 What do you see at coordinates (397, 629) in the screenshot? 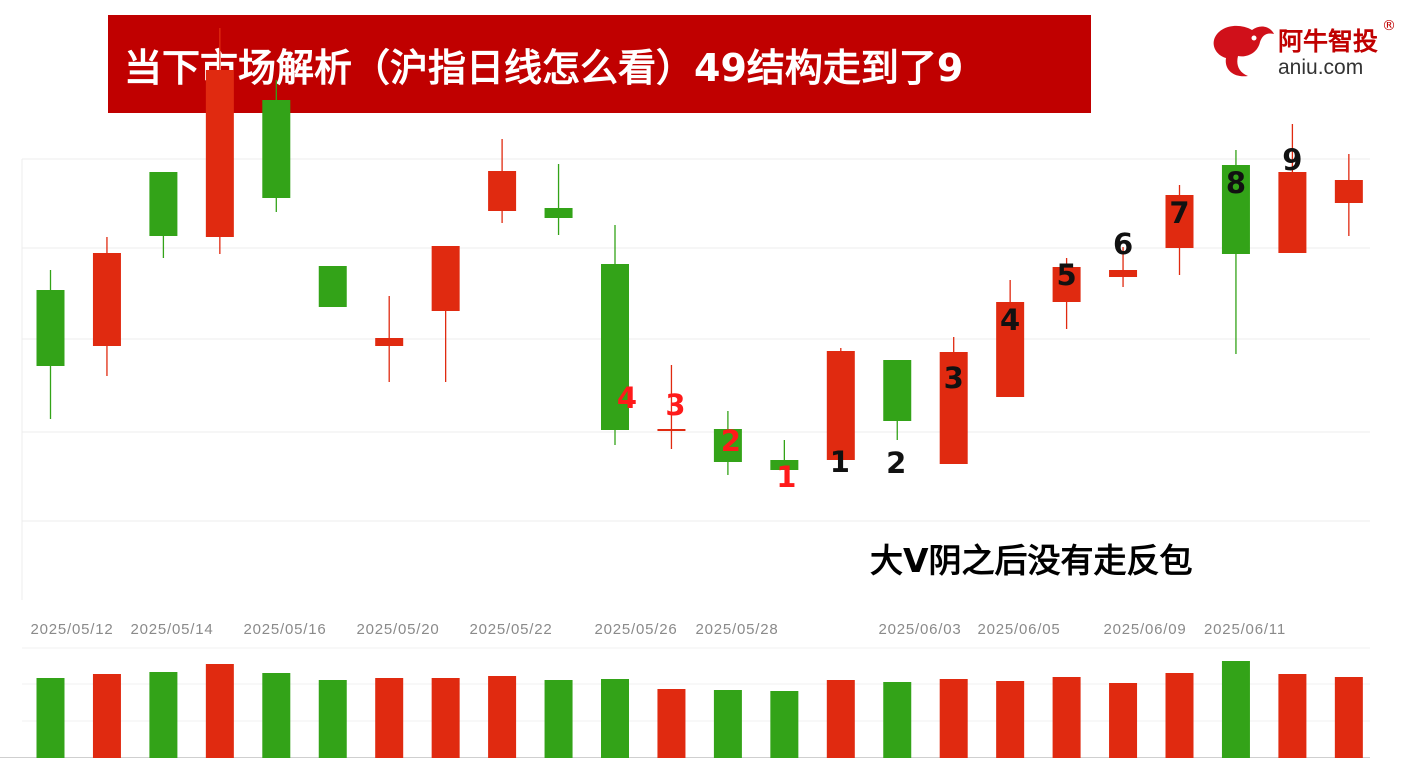
I see `x-tick-label: 2025/05/20` at bounding box center [397, 629].